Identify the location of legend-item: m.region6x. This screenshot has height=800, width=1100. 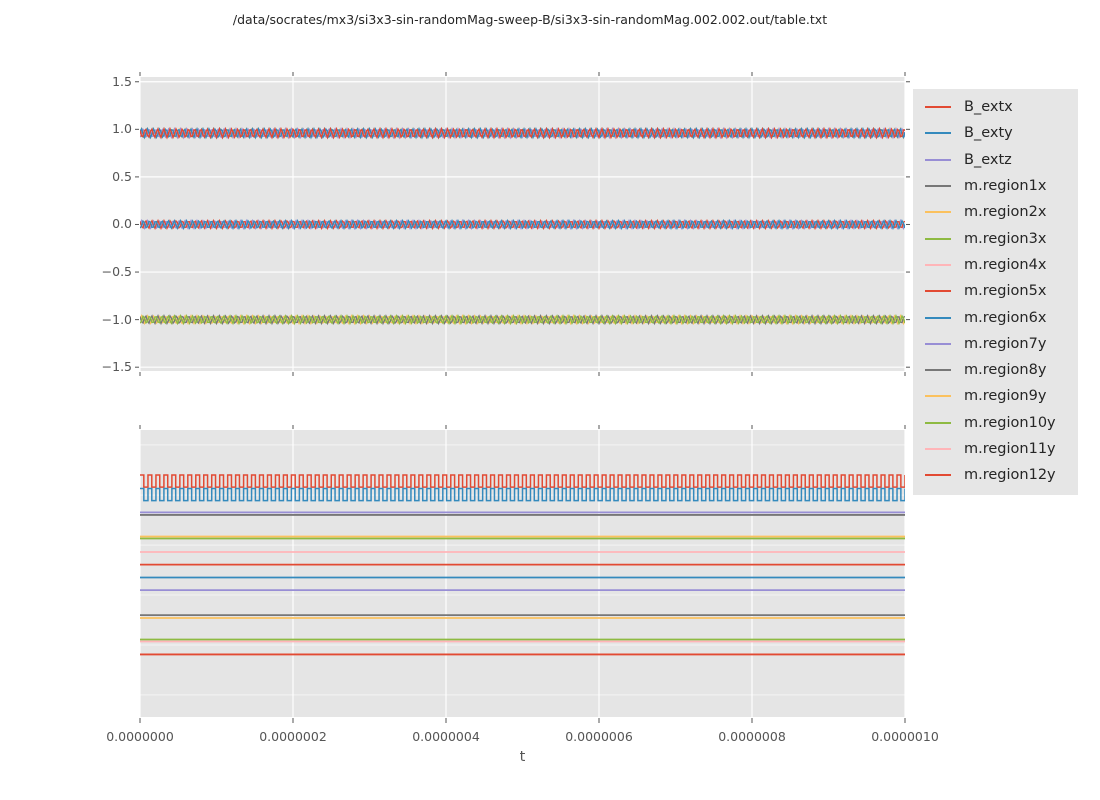
(995, 317).